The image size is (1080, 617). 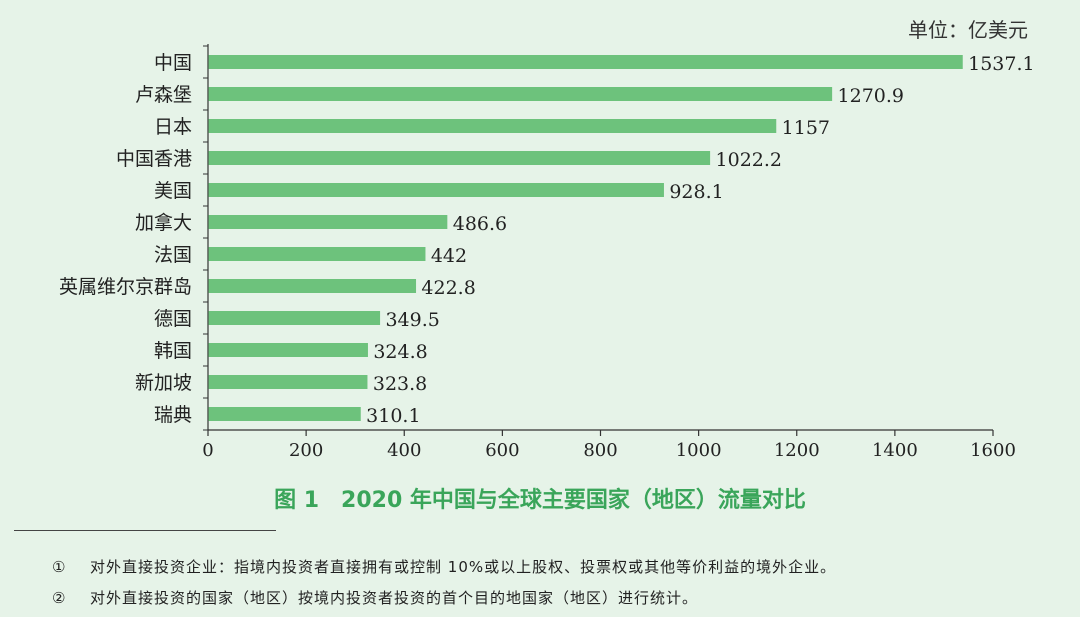 What do you see at coordinates (895, 450) in the screenshot?
I see `x-tick-label: 1400` at bounding box center [895, 450].